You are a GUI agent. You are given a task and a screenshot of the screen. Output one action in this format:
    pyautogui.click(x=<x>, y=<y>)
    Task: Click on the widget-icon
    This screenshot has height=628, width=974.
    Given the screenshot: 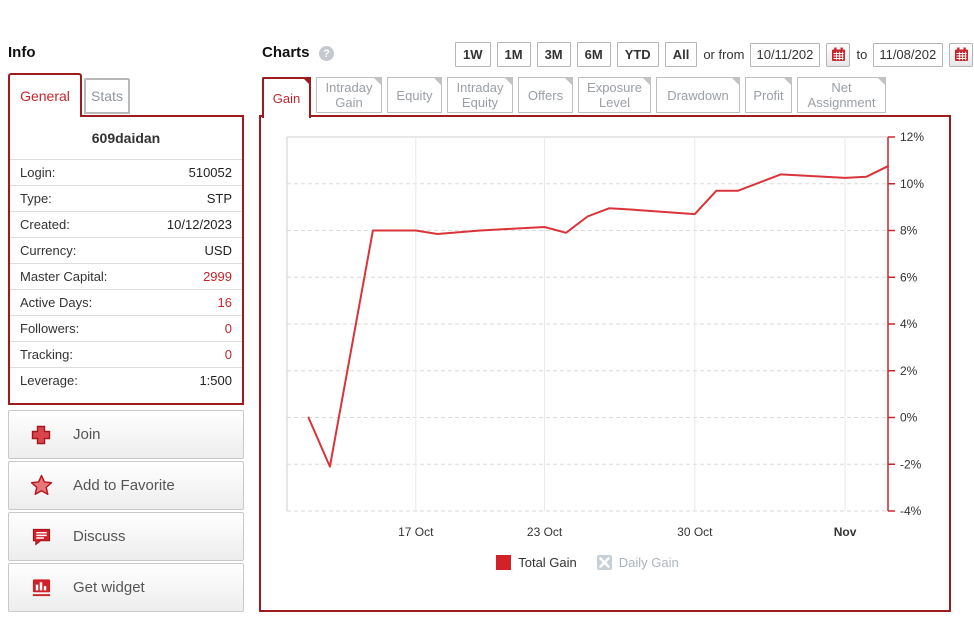 What is the action you would take?
    pyautogui.click(x=41, y=588)
    